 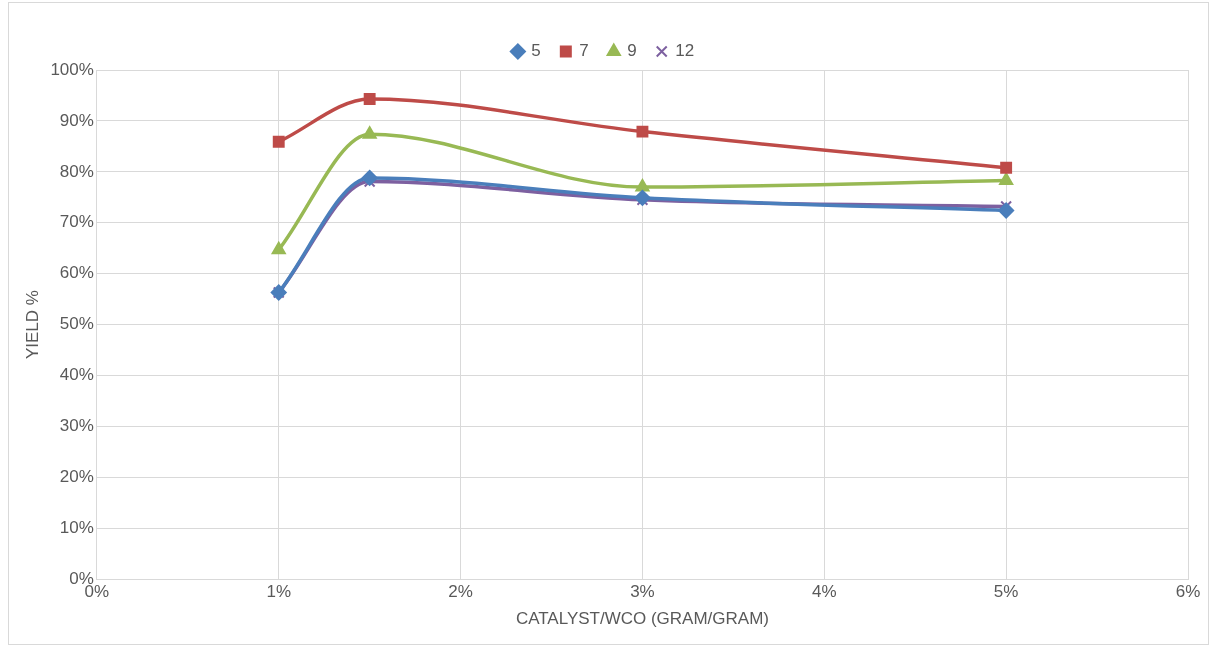 What do you see at coordinates (76, 375) in the screenshot?
I see `y-tick-label: 40%` at bounding box center [76, 375].